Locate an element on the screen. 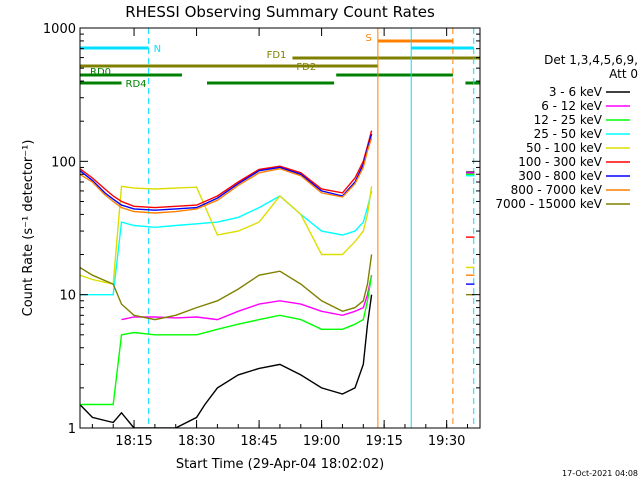 This screenshot has width=640, height=480. status-label-rd4: RD4 is located at coordinates (136, 84).